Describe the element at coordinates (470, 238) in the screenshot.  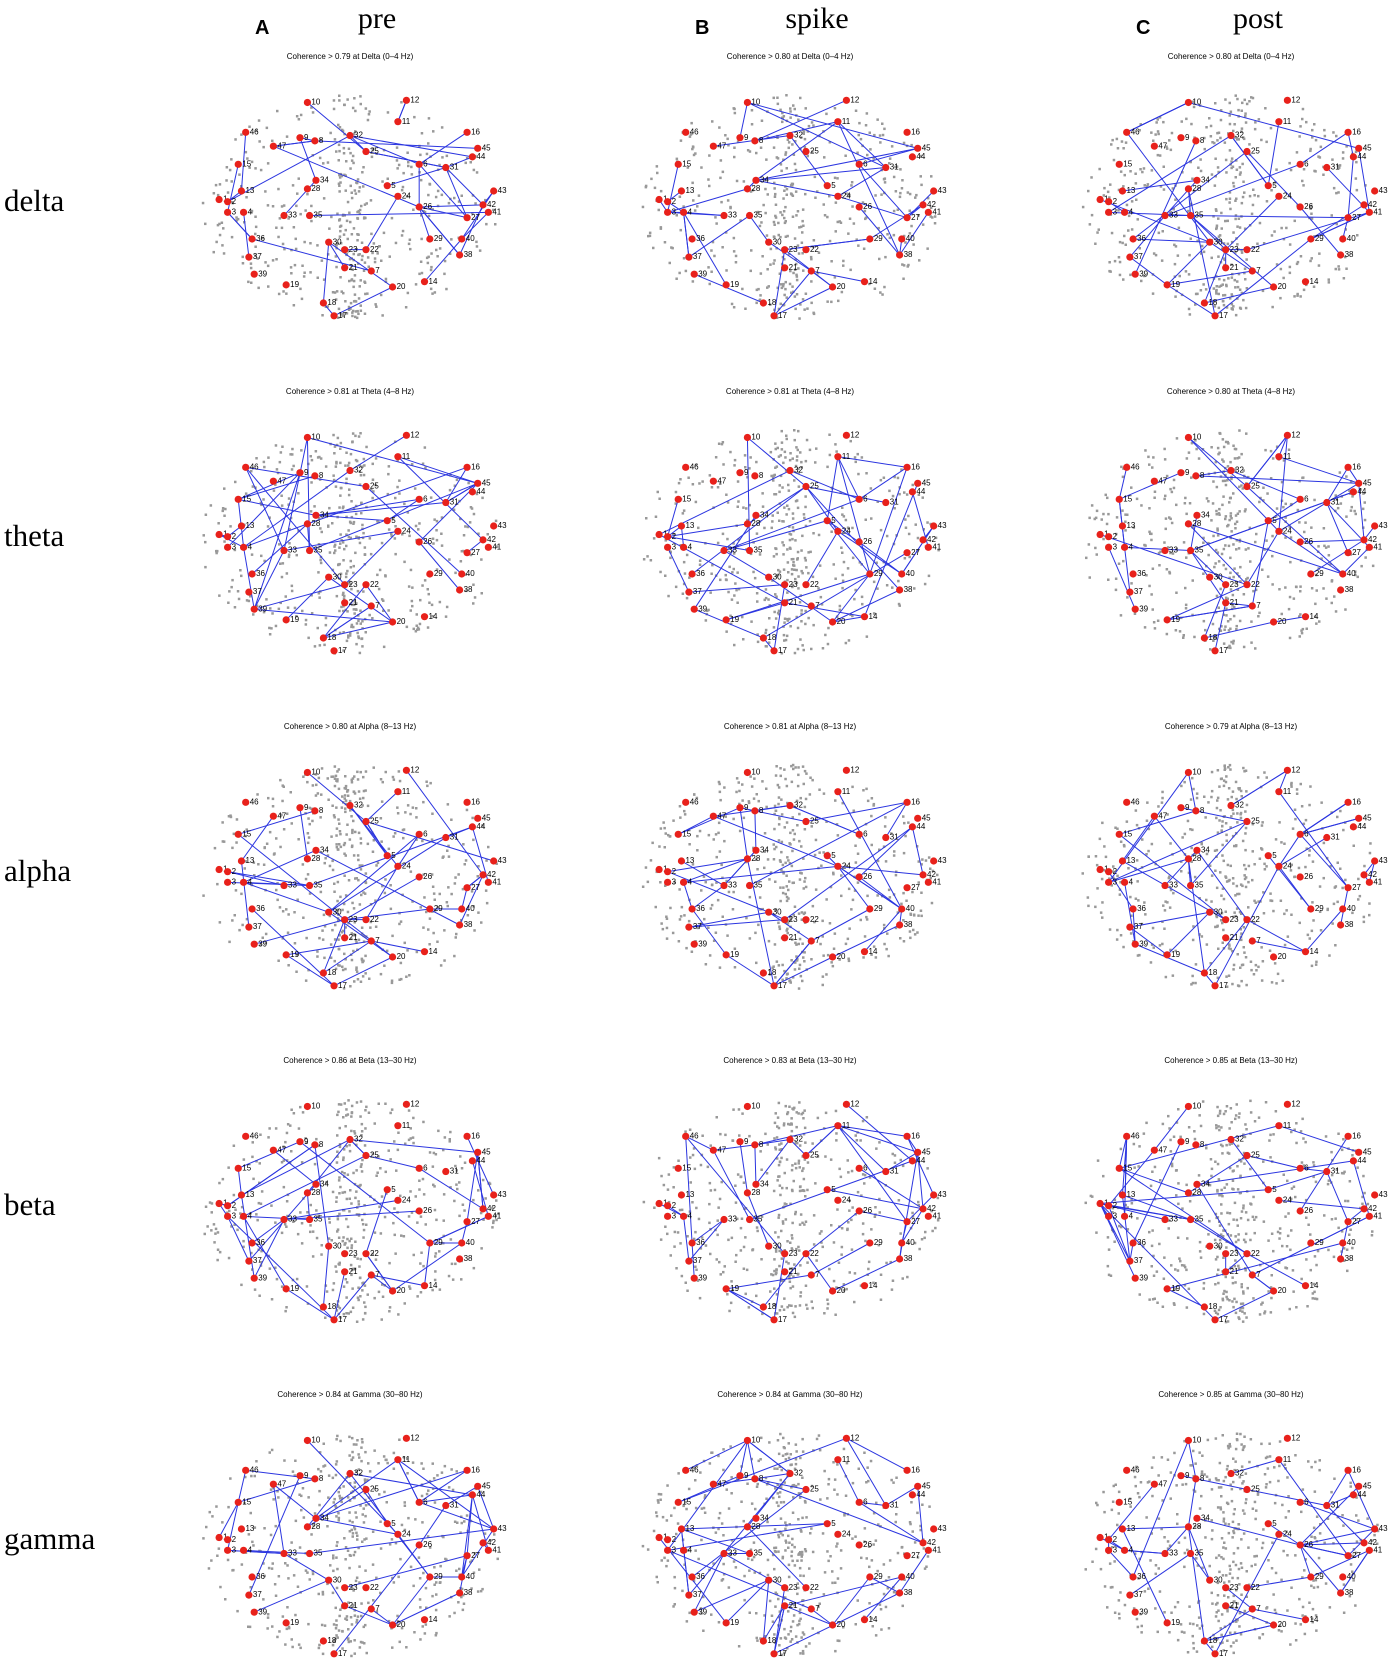
I see `electrode-label: 40` at that location.